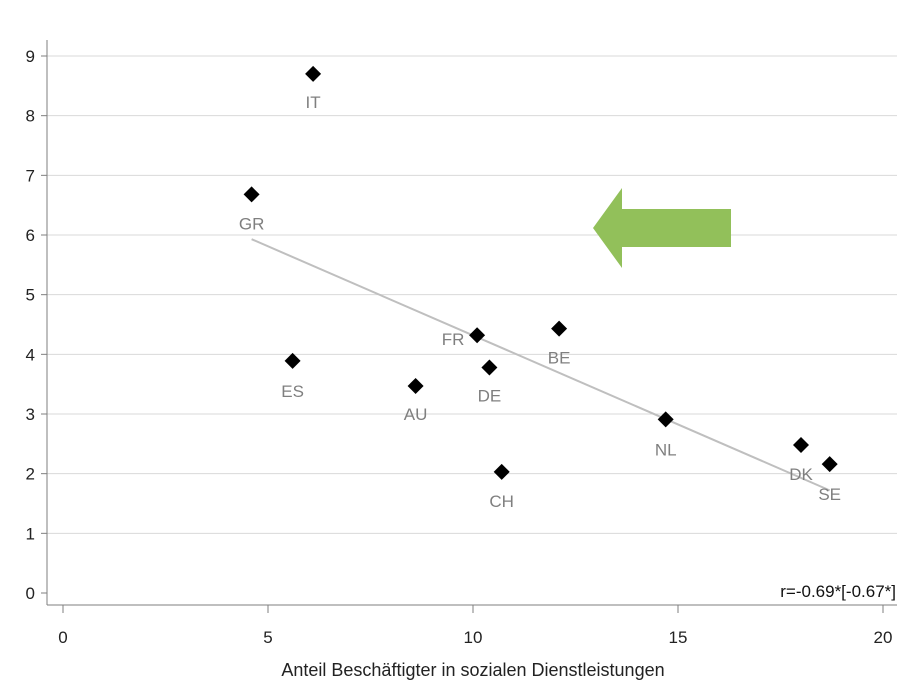  Describe the element at coordinates (292, 391) in the screenshot. I see `point-label-es: ES` at that location.